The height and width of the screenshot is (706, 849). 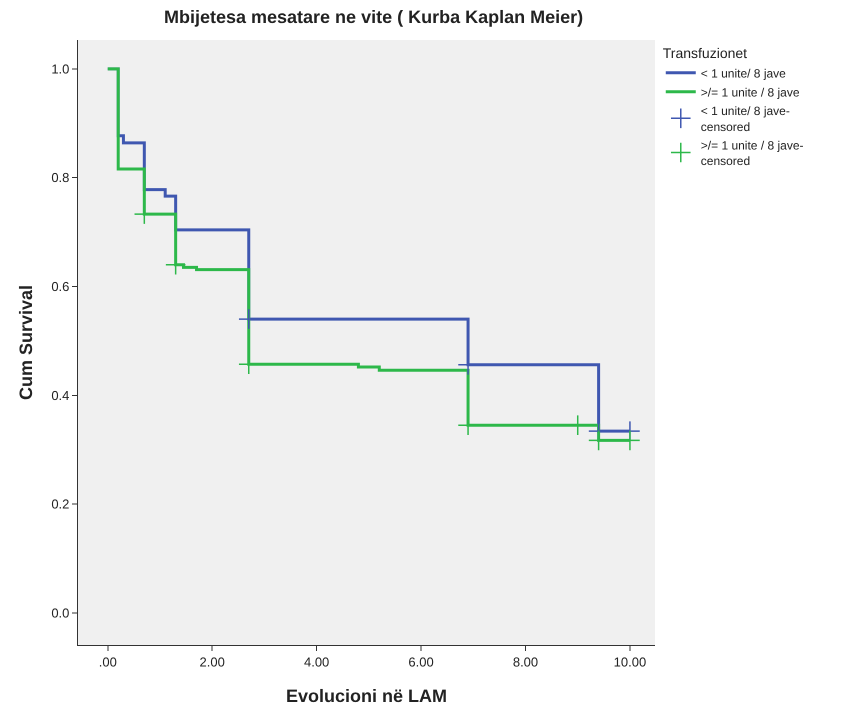 What do you see at coordinates (60, 68) in the screenshot?
I see `y-tick-label: 1.0` at bounding box center [60, 68].